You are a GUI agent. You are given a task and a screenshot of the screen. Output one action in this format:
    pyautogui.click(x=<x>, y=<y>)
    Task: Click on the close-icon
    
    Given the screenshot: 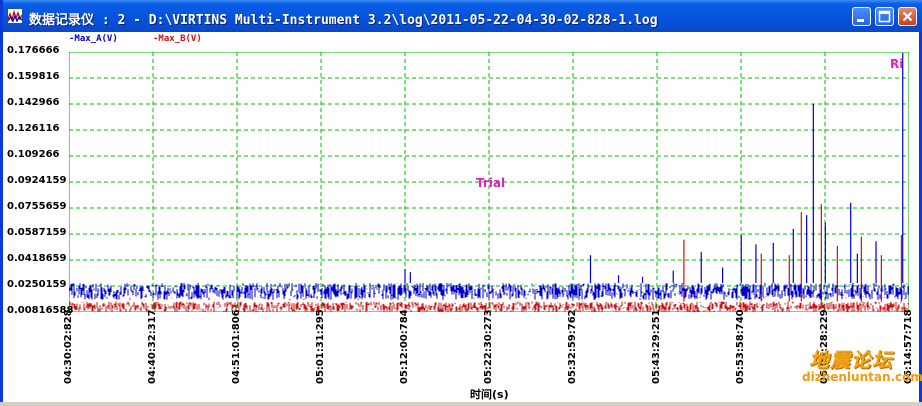 What is the action you would take?
    pyautogui.click(x=907, y=16)
    